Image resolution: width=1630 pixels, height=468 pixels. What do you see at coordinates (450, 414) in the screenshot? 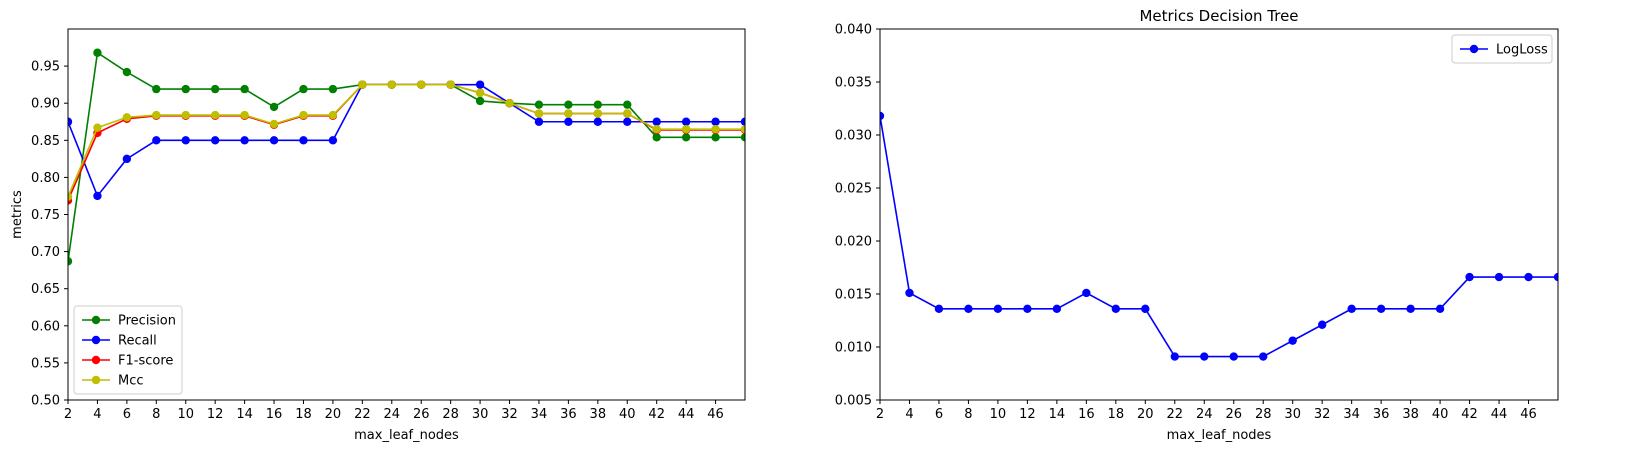
I see `x-tick-label: 28` at bounding box center [450, 414].